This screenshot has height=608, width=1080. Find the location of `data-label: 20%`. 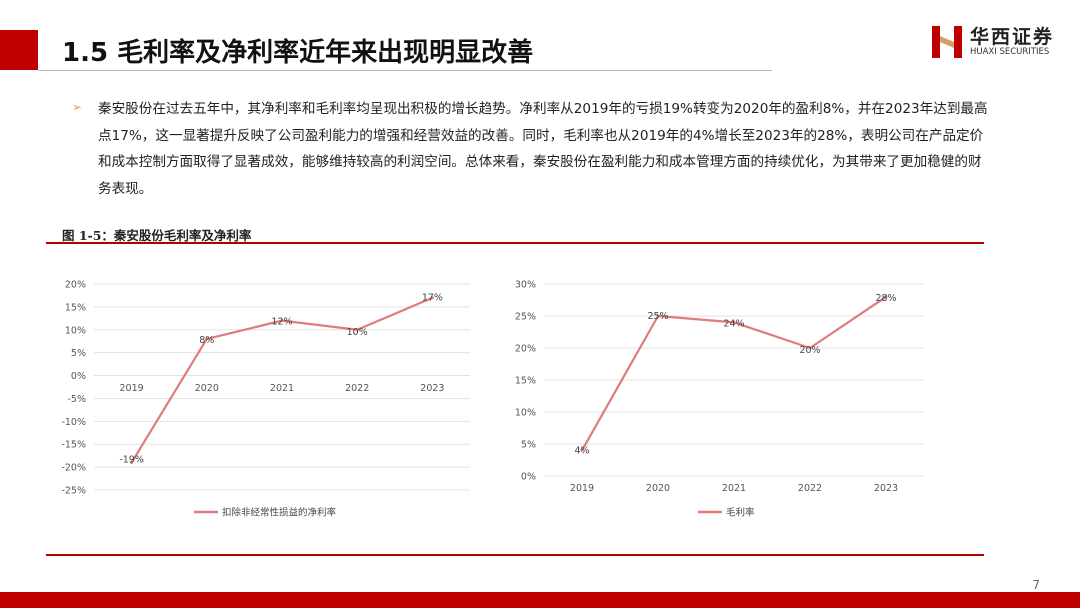

data-label: 20% is located at coordinates (809, 350).